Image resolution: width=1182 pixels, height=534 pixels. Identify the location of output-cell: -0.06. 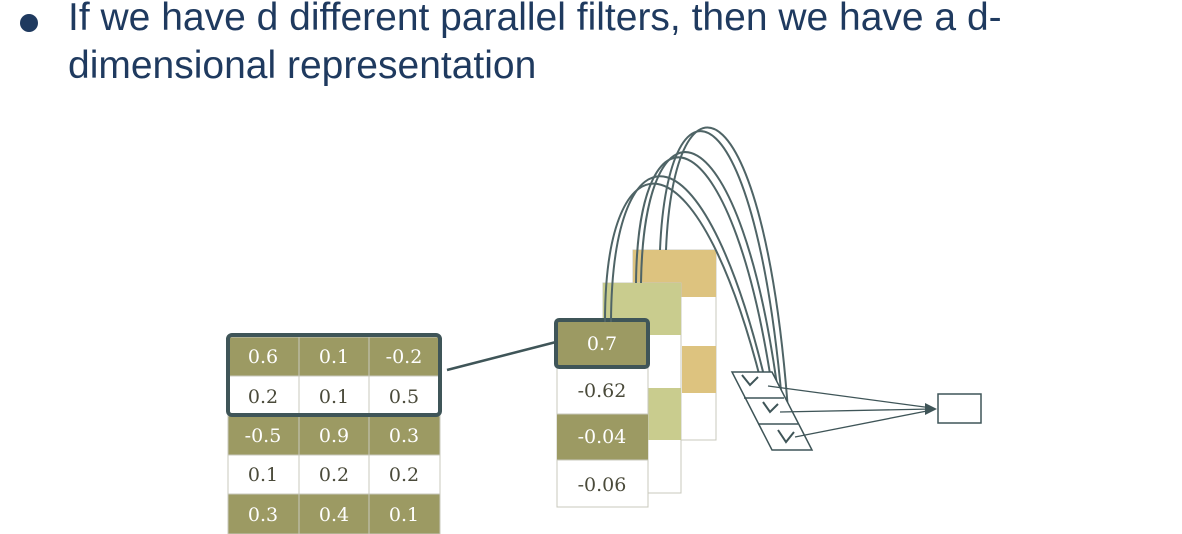
(602, 485).